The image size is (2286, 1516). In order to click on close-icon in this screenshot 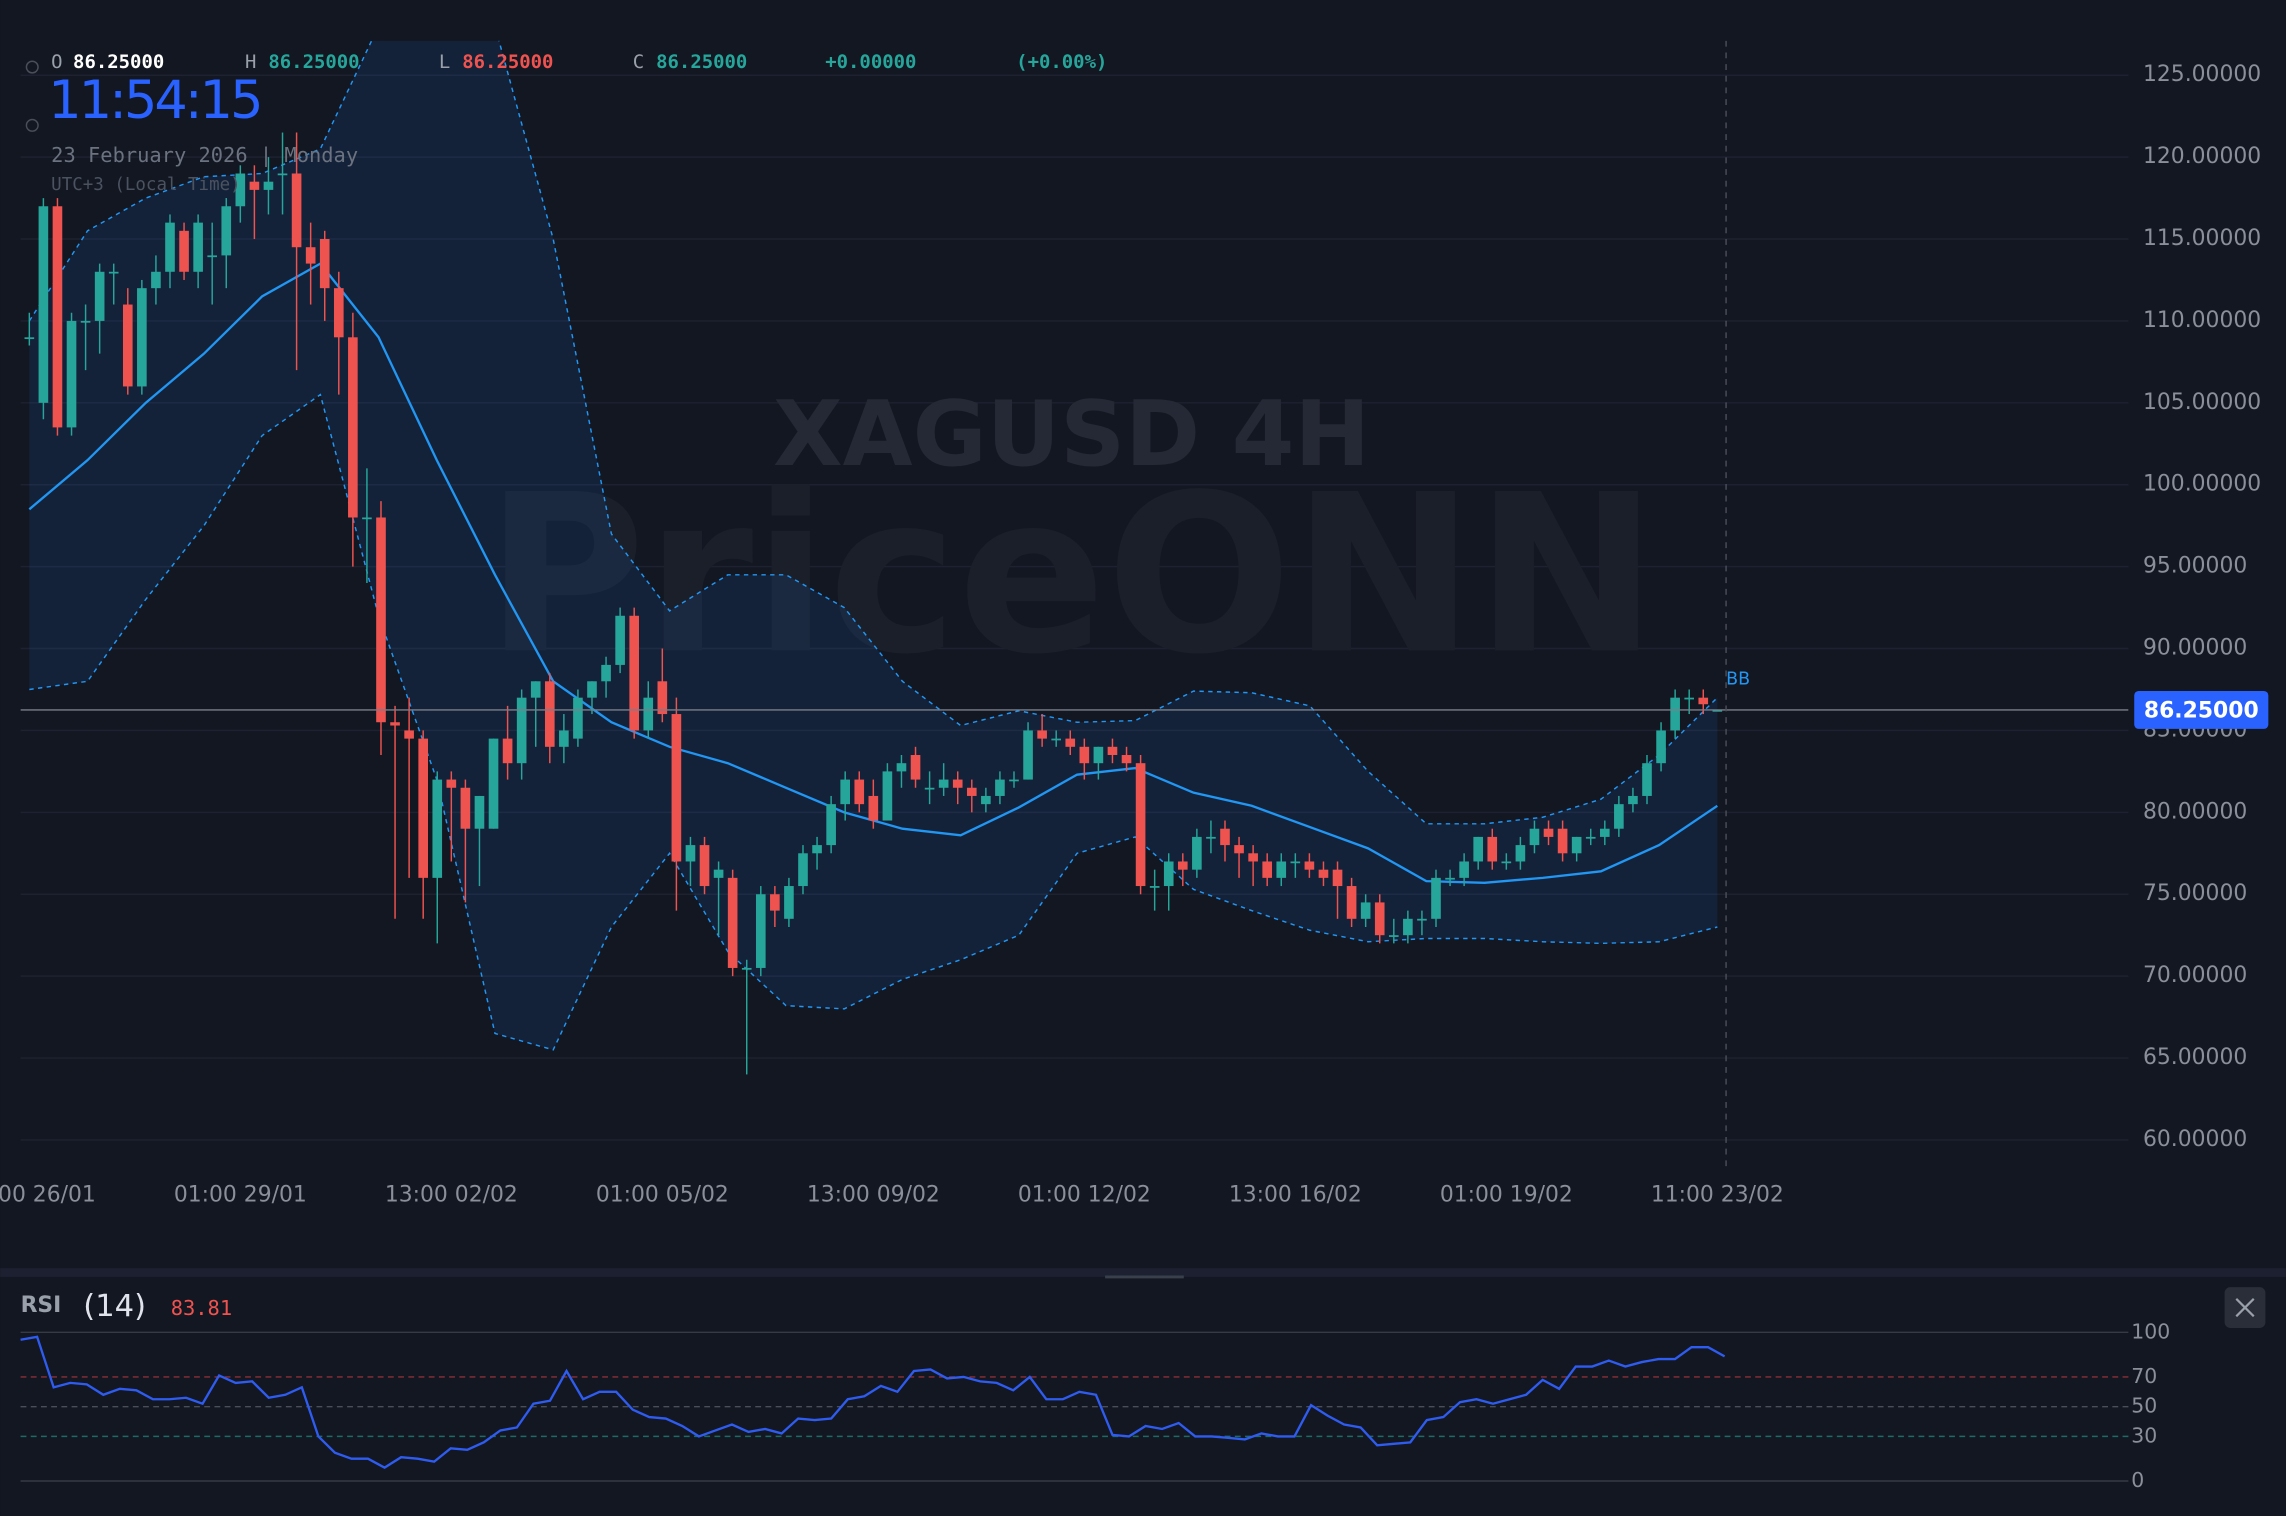, I will do `click(2245, 1308)`.